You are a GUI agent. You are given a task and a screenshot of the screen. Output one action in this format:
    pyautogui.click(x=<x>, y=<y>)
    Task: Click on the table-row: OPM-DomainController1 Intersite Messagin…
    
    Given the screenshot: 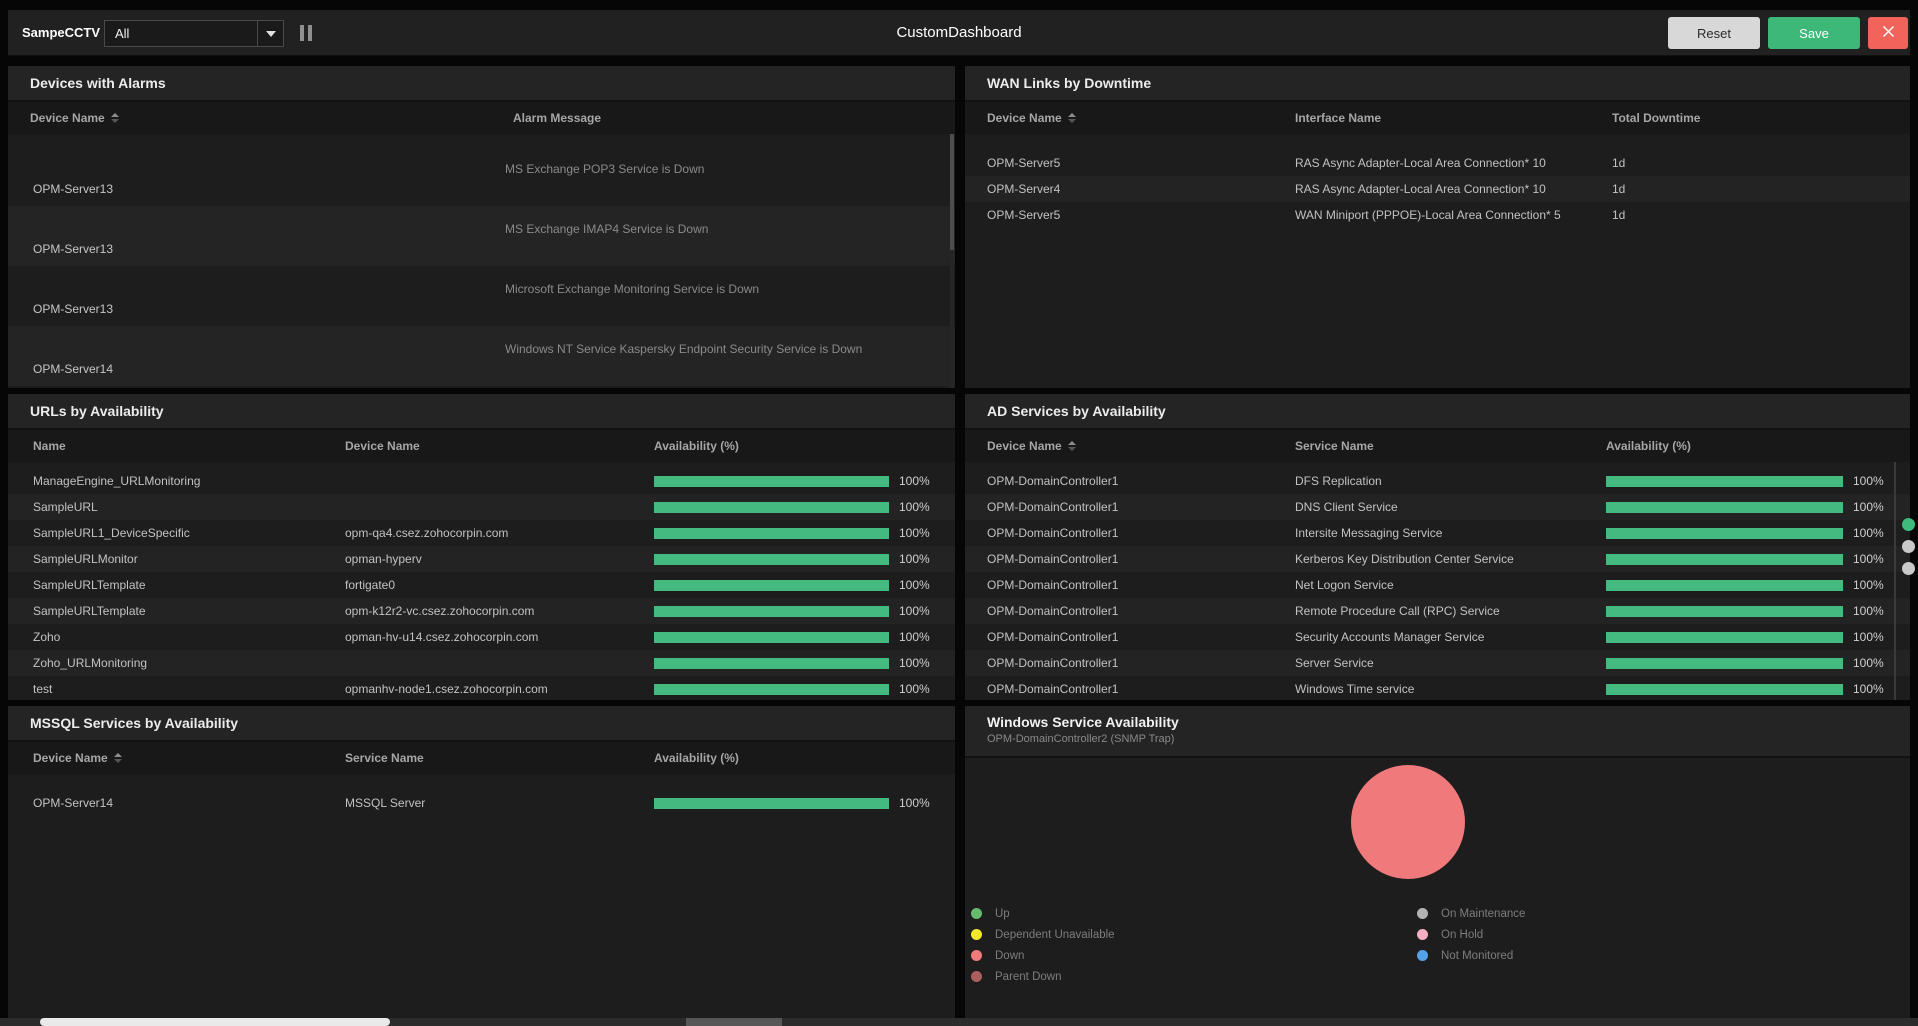 What is the action you would take?
    pyautogui.click(x=1437, y=533)
    